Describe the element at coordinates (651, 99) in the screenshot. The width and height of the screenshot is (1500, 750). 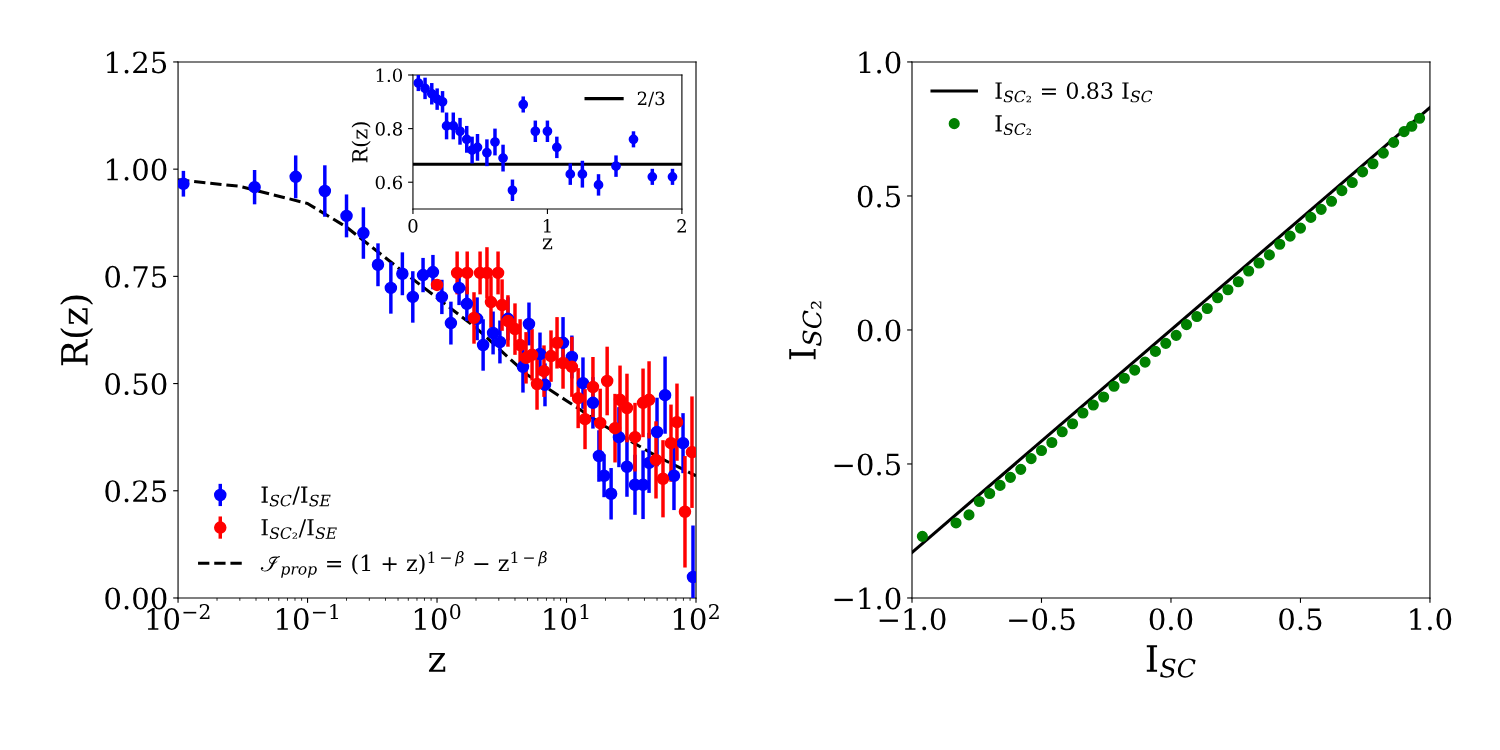
I see `legend-label: 2/3` at that location.